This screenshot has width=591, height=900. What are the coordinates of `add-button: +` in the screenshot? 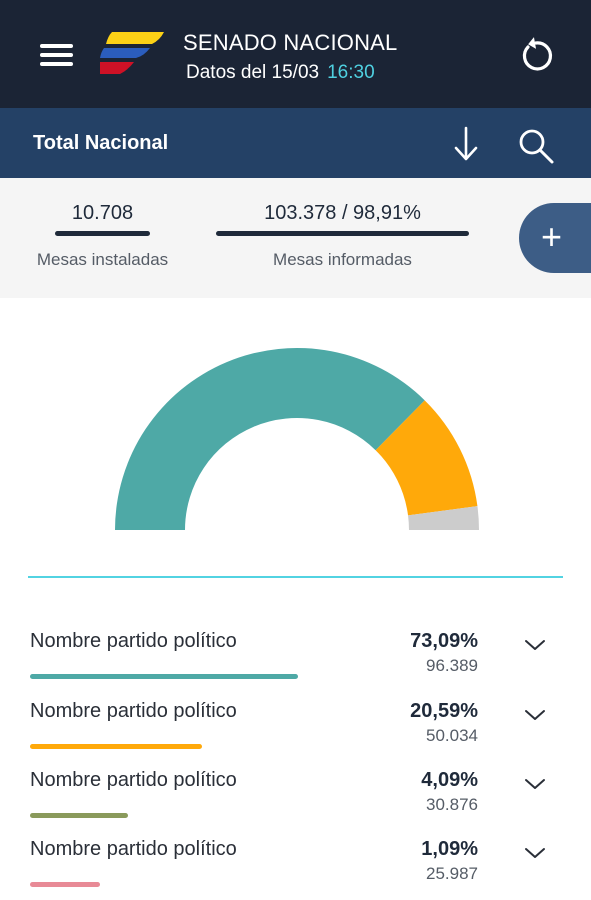 It's located at (555, 238).